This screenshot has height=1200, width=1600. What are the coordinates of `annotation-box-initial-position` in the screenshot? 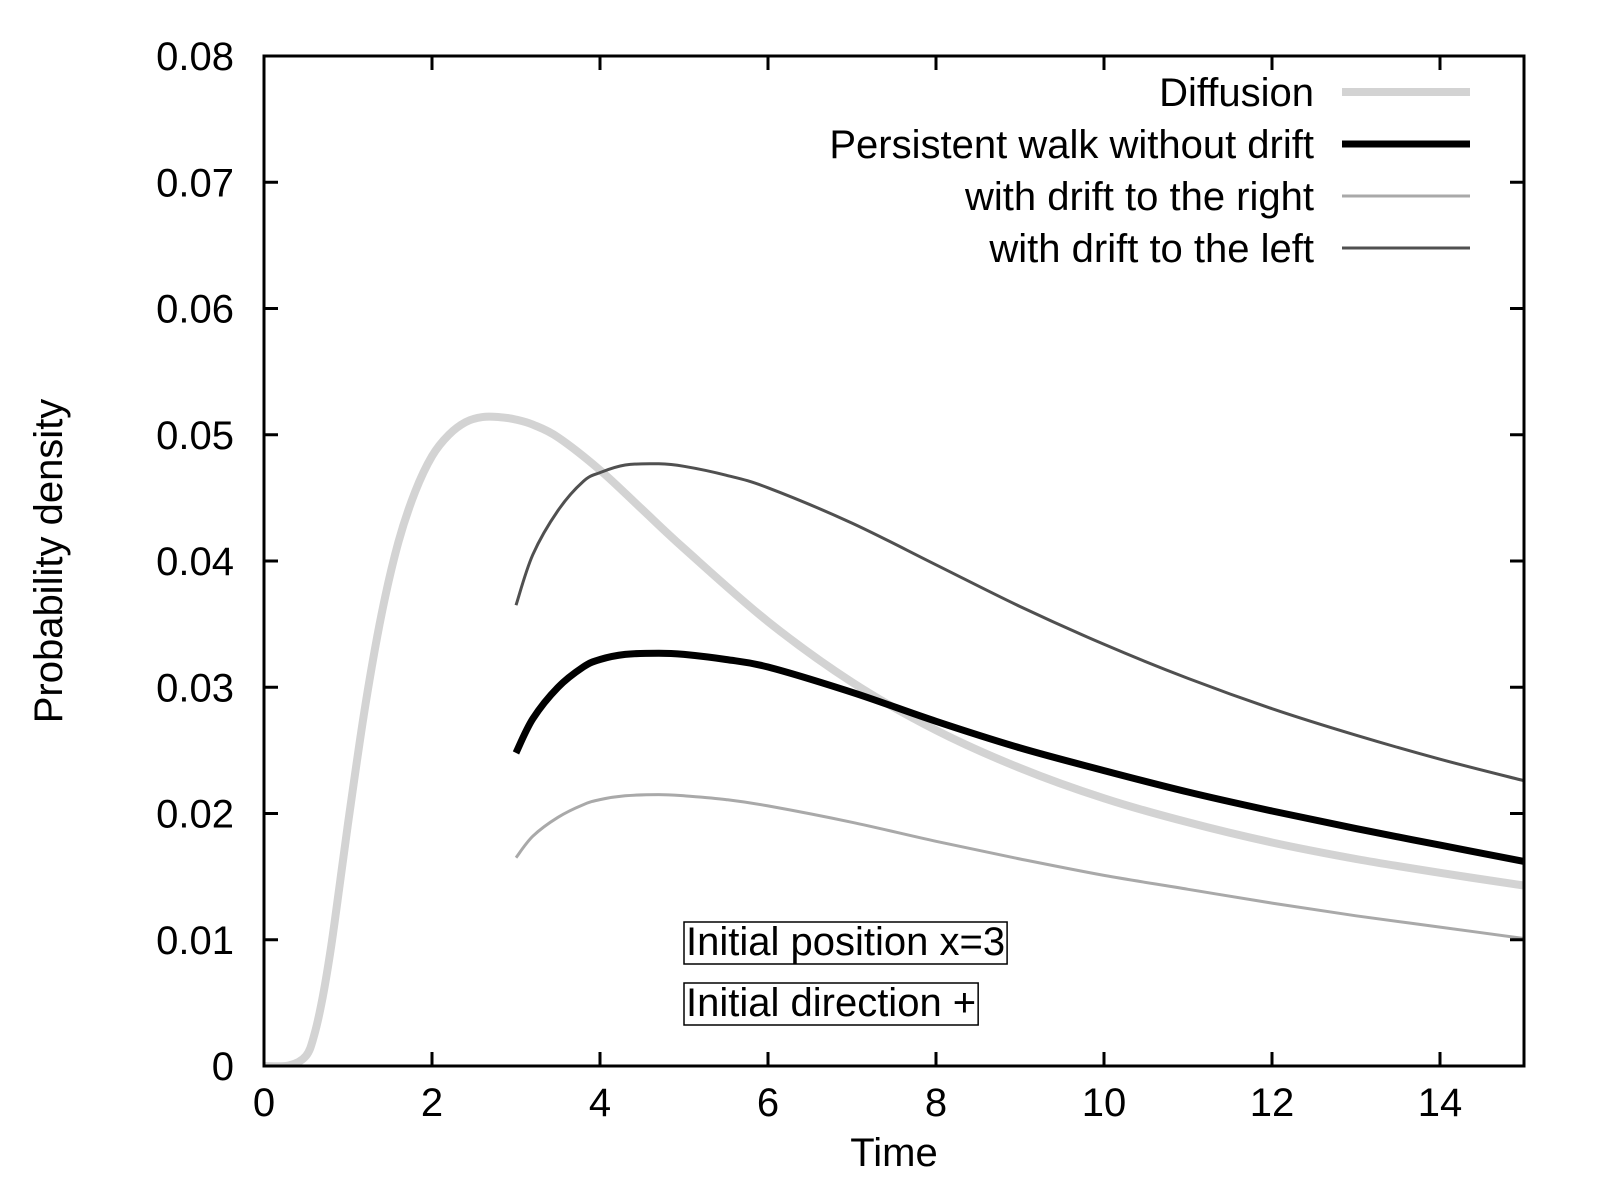 It's located at (845, 943).